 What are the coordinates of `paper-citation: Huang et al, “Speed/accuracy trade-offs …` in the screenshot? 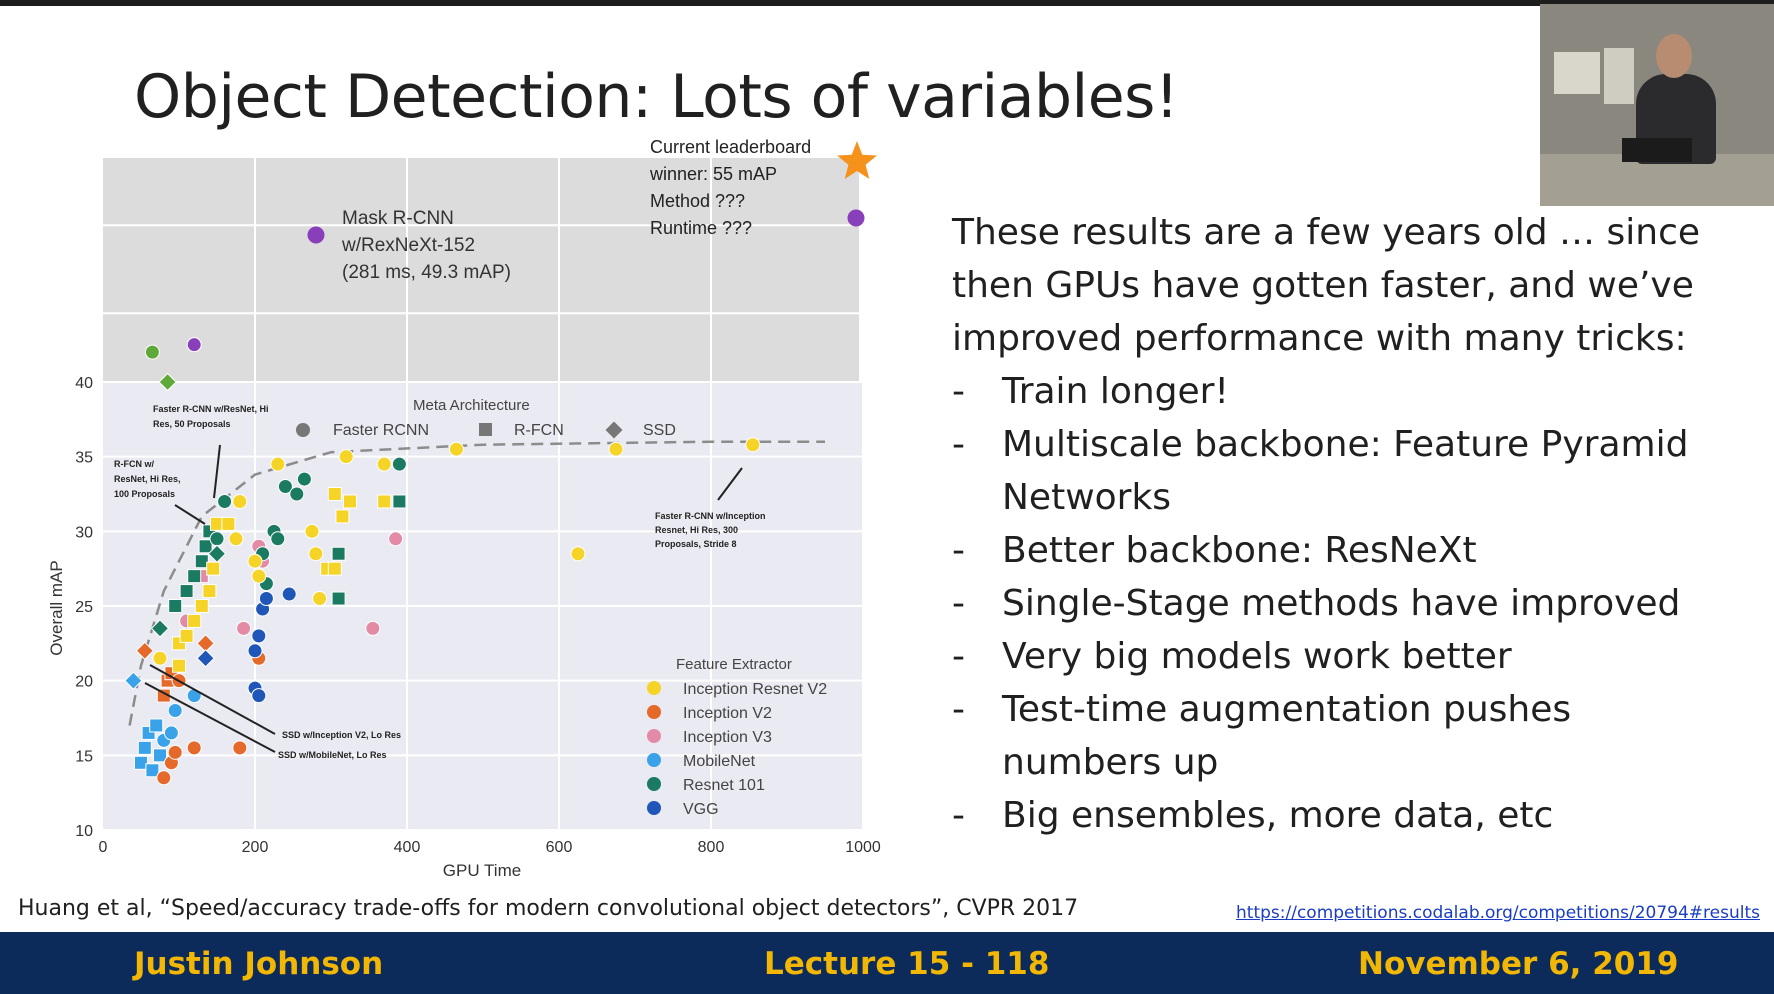 It's located at (548, 908).